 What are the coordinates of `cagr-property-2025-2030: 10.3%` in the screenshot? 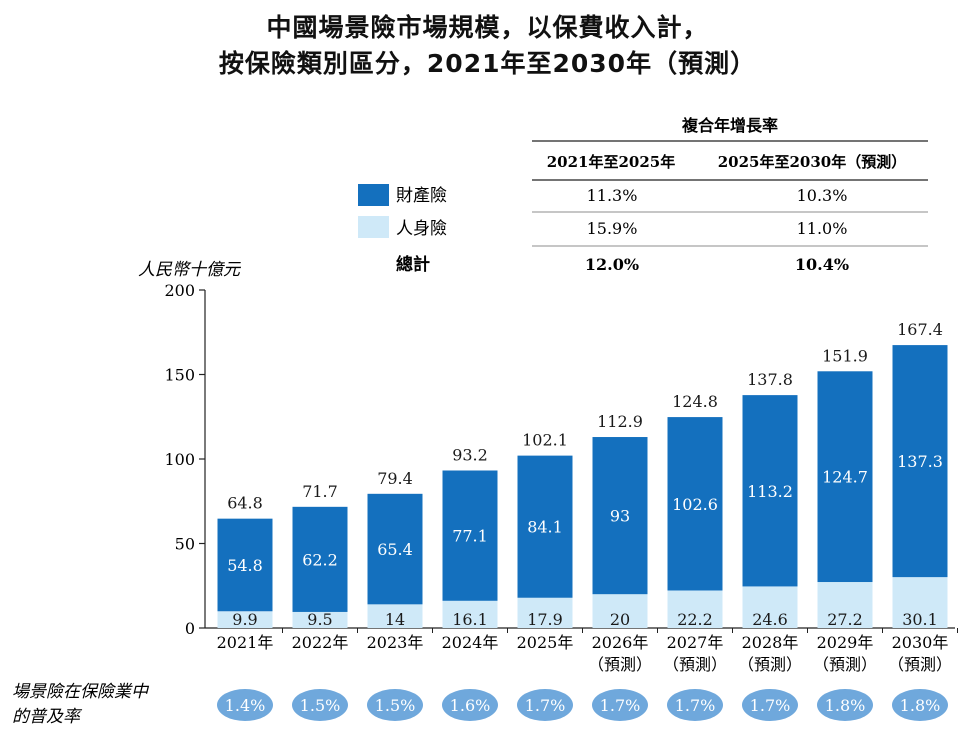 It's located at (822, 195).